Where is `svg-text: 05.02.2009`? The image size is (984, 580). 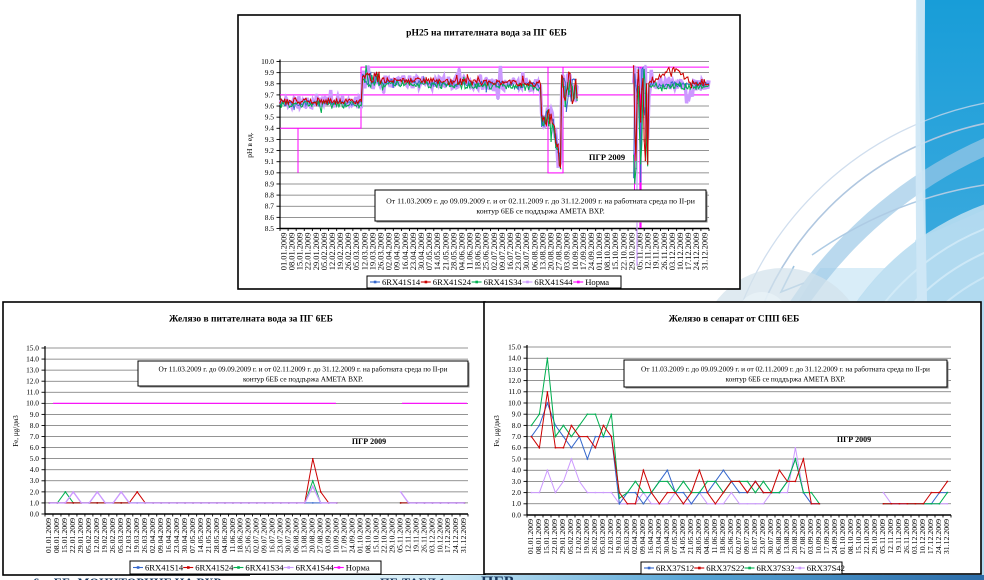 svg-text: 05.02.2009 is located at coordinates (570, 536).